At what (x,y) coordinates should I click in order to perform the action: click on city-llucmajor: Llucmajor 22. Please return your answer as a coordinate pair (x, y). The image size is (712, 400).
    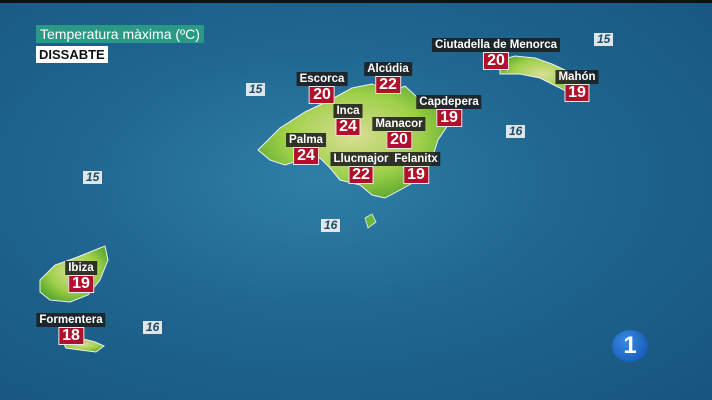
    Looking at the image, I should click on (361, 168).